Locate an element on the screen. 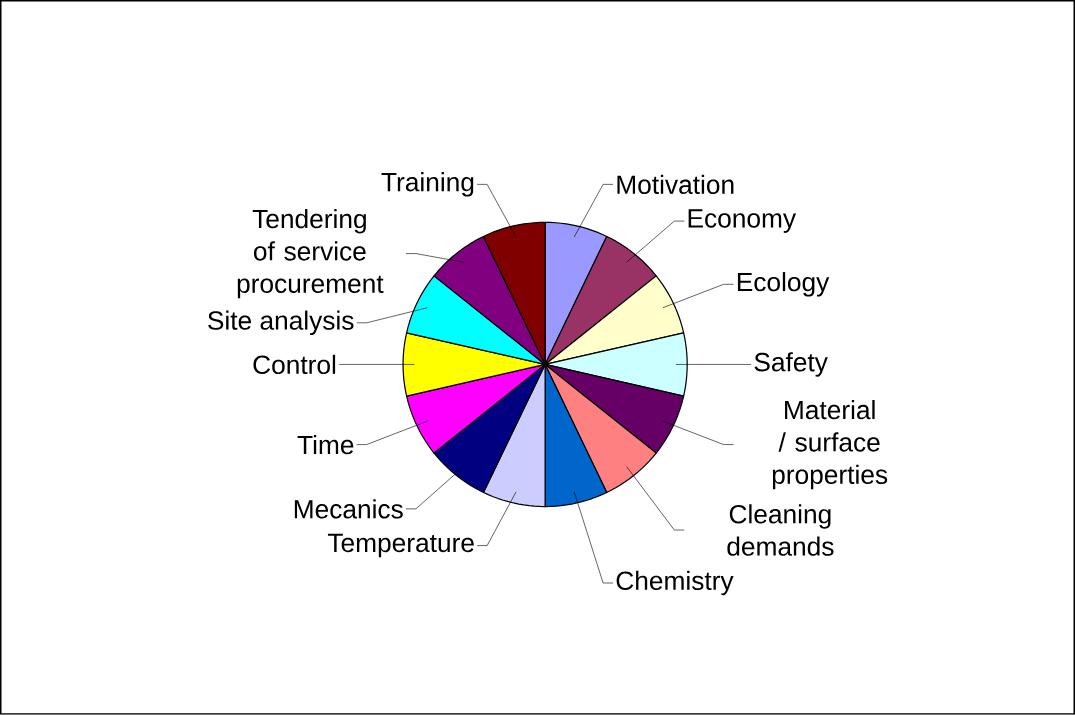  slice-label: Training is located at coordinates (427, 184).